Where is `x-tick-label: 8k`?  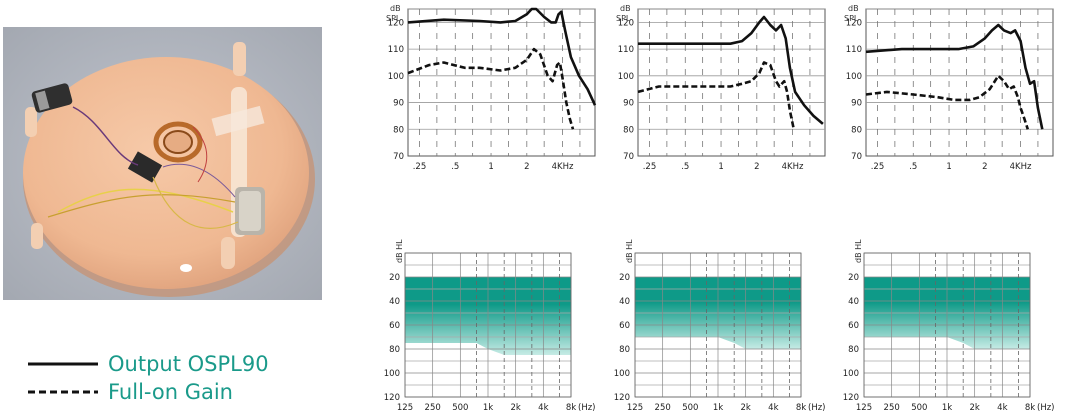
x-tick-label: 8k is located at coordinates (1030, 408).